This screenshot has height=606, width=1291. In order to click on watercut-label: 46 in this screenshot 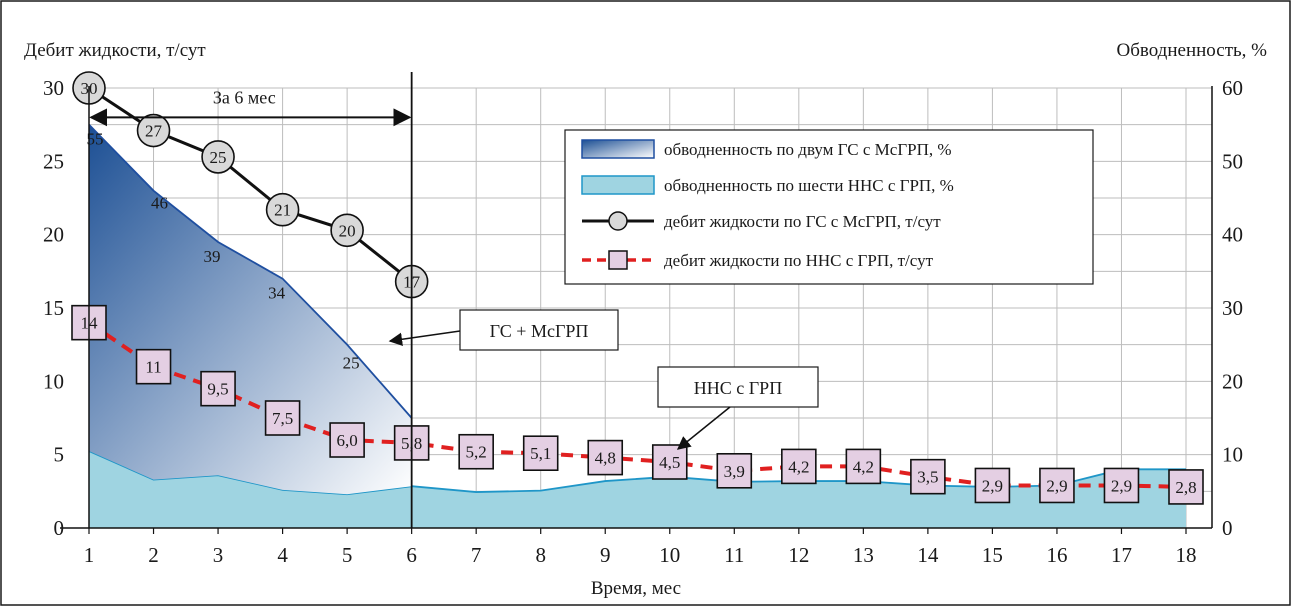, I will do `click(159, 203)`.